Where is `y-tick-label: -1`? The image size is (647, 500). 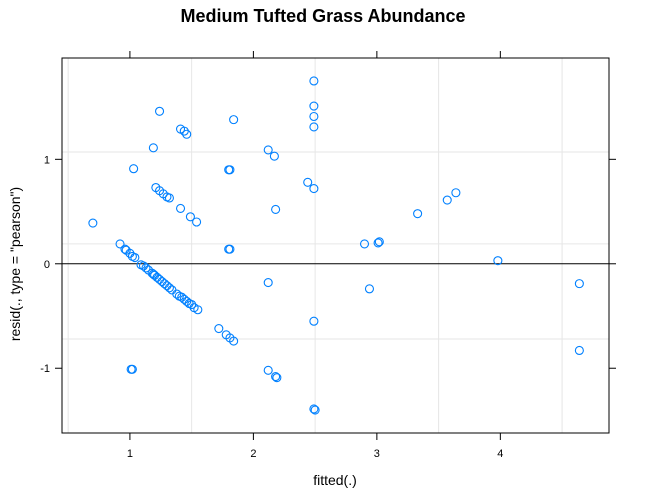
y-tick-label: -1 is located at coordinates (45, 369).